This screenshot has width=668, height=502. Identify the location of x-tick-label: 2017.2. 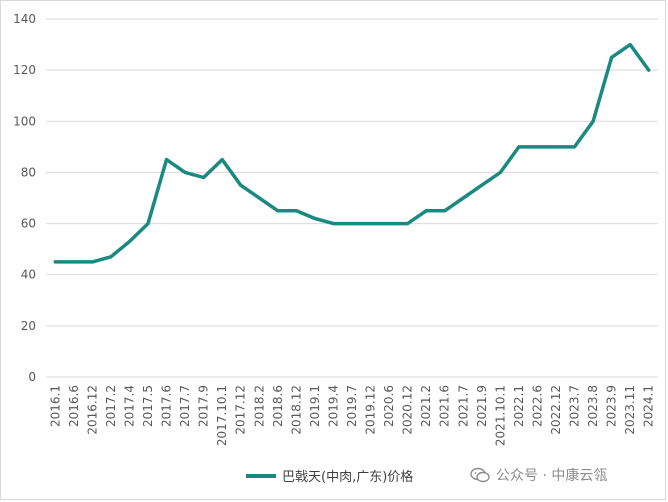
(111, 406).